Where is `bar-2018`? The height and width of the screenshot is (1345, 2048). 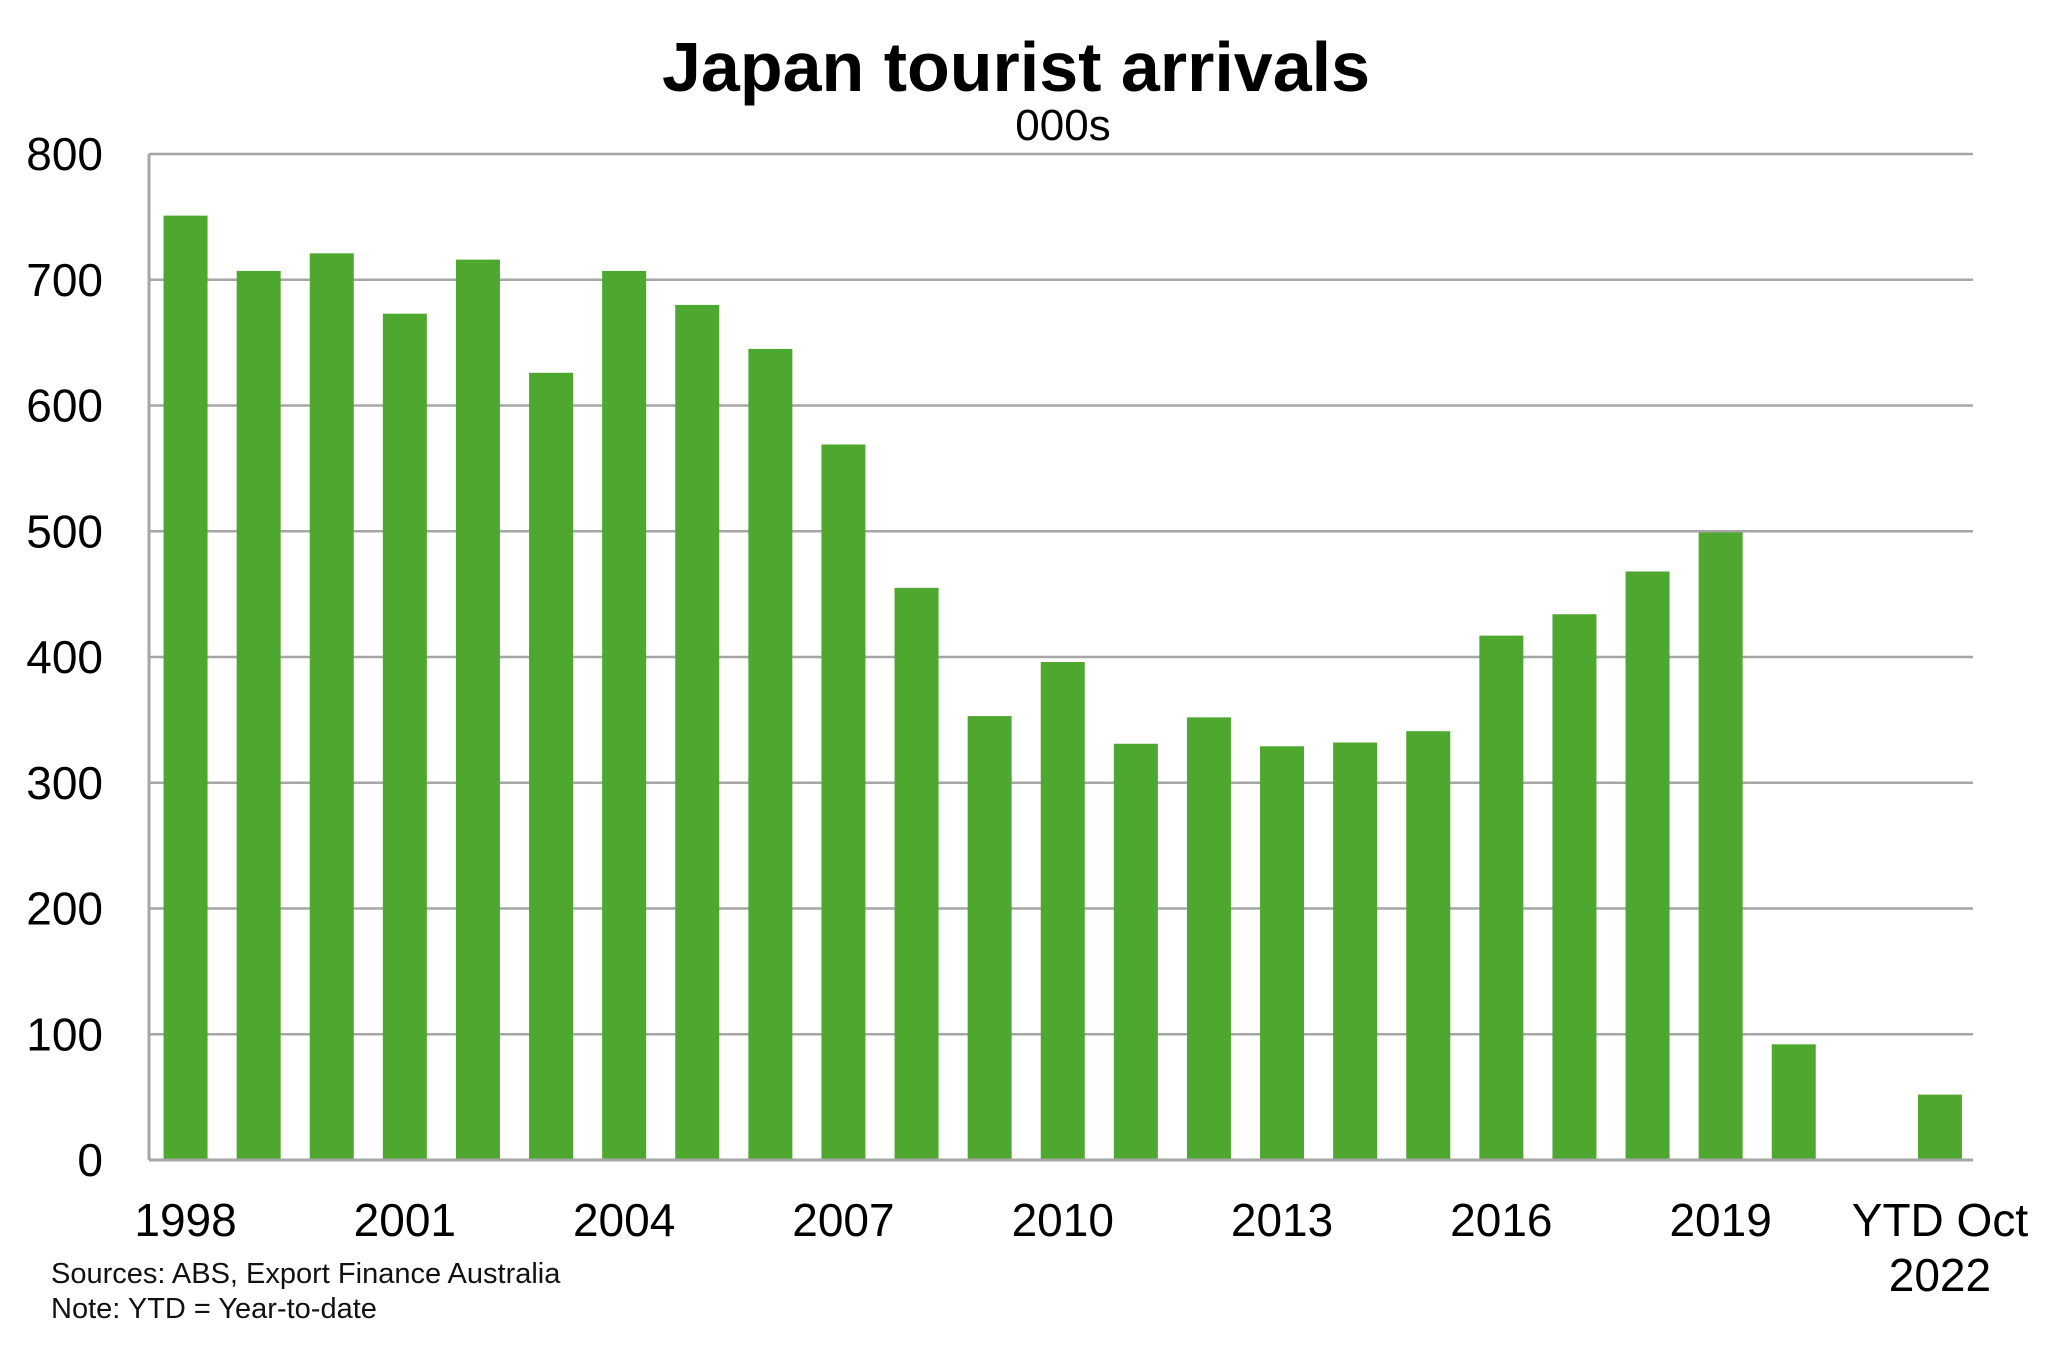
bar-2018 is located at coordinates (1647, 865).